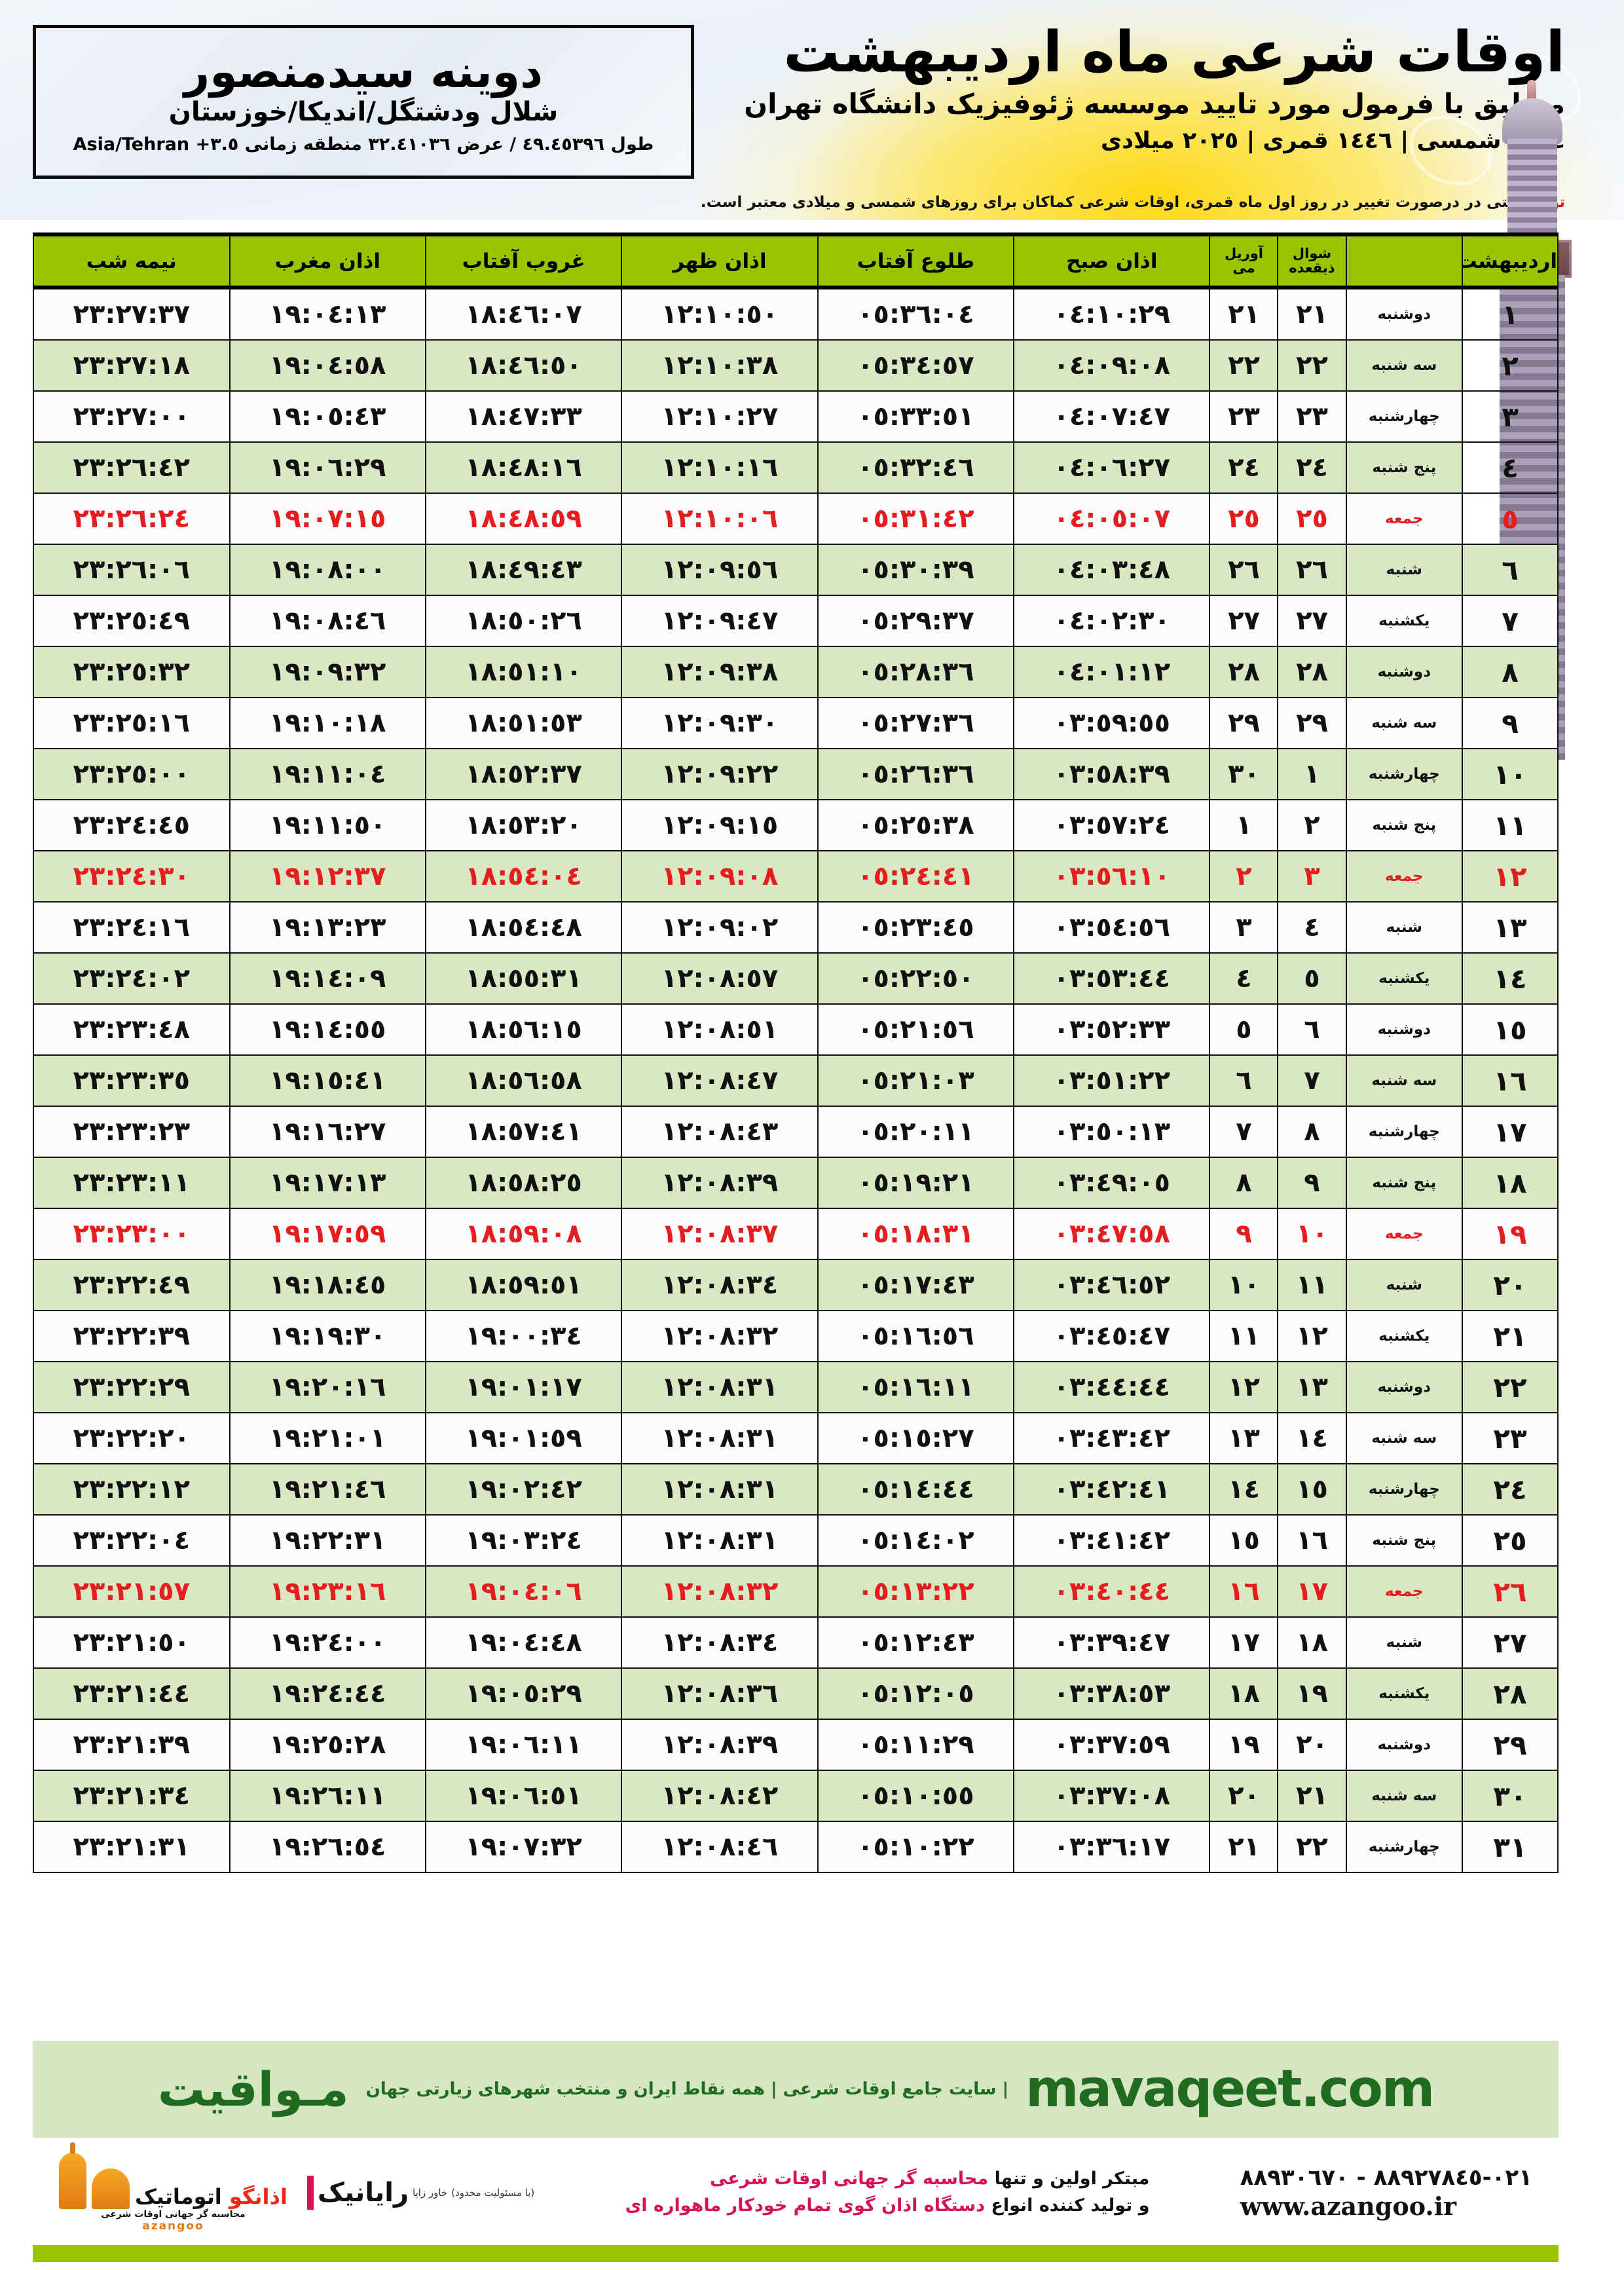 The width and height of the screenshot is (1624, 2270). I want to click on cell-miladi: ١, so click(1244, 825).